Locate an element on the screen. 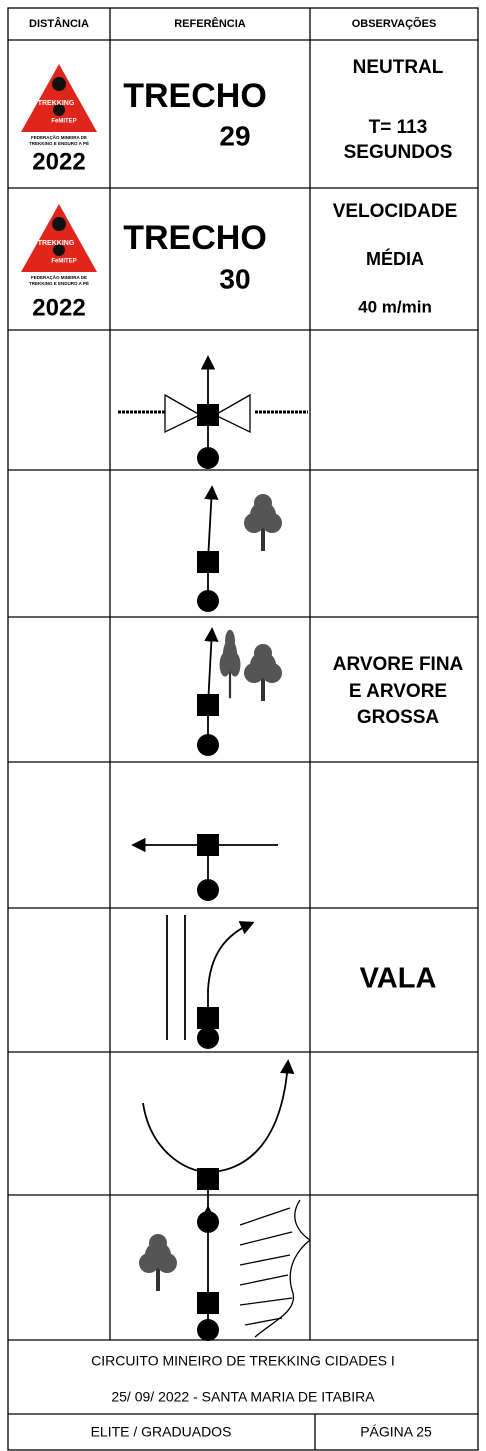 This screenshot has width=486, height=1451. observation: T= 113 is located at coordinates (398, 127).